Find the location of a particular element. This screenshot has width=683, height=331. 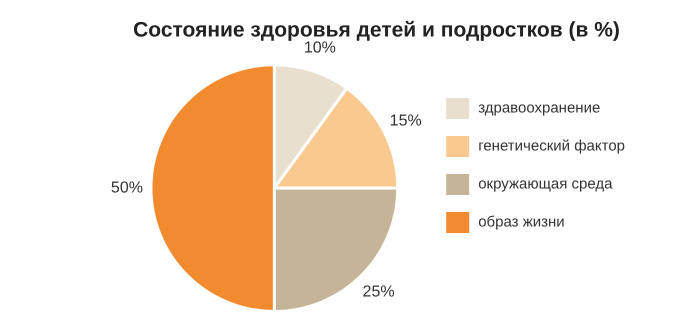

data-label: 25% is located at coordinates (378, 292).